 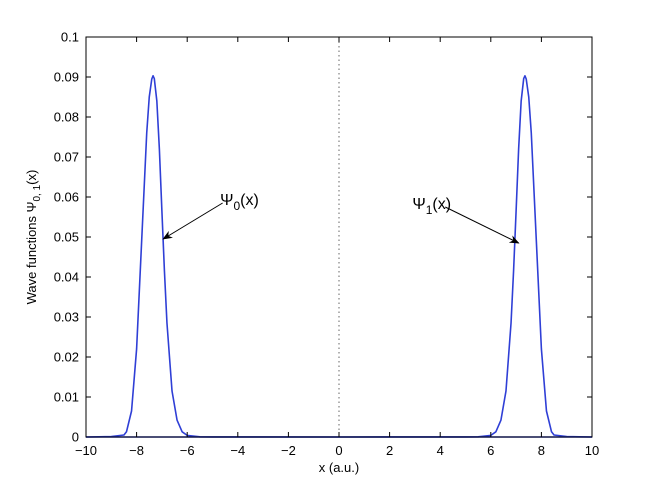 What do you see at coordinates (237, 450) in the screenshot?
I see `x-tick-label: −4` at bounding box center [237, 450].